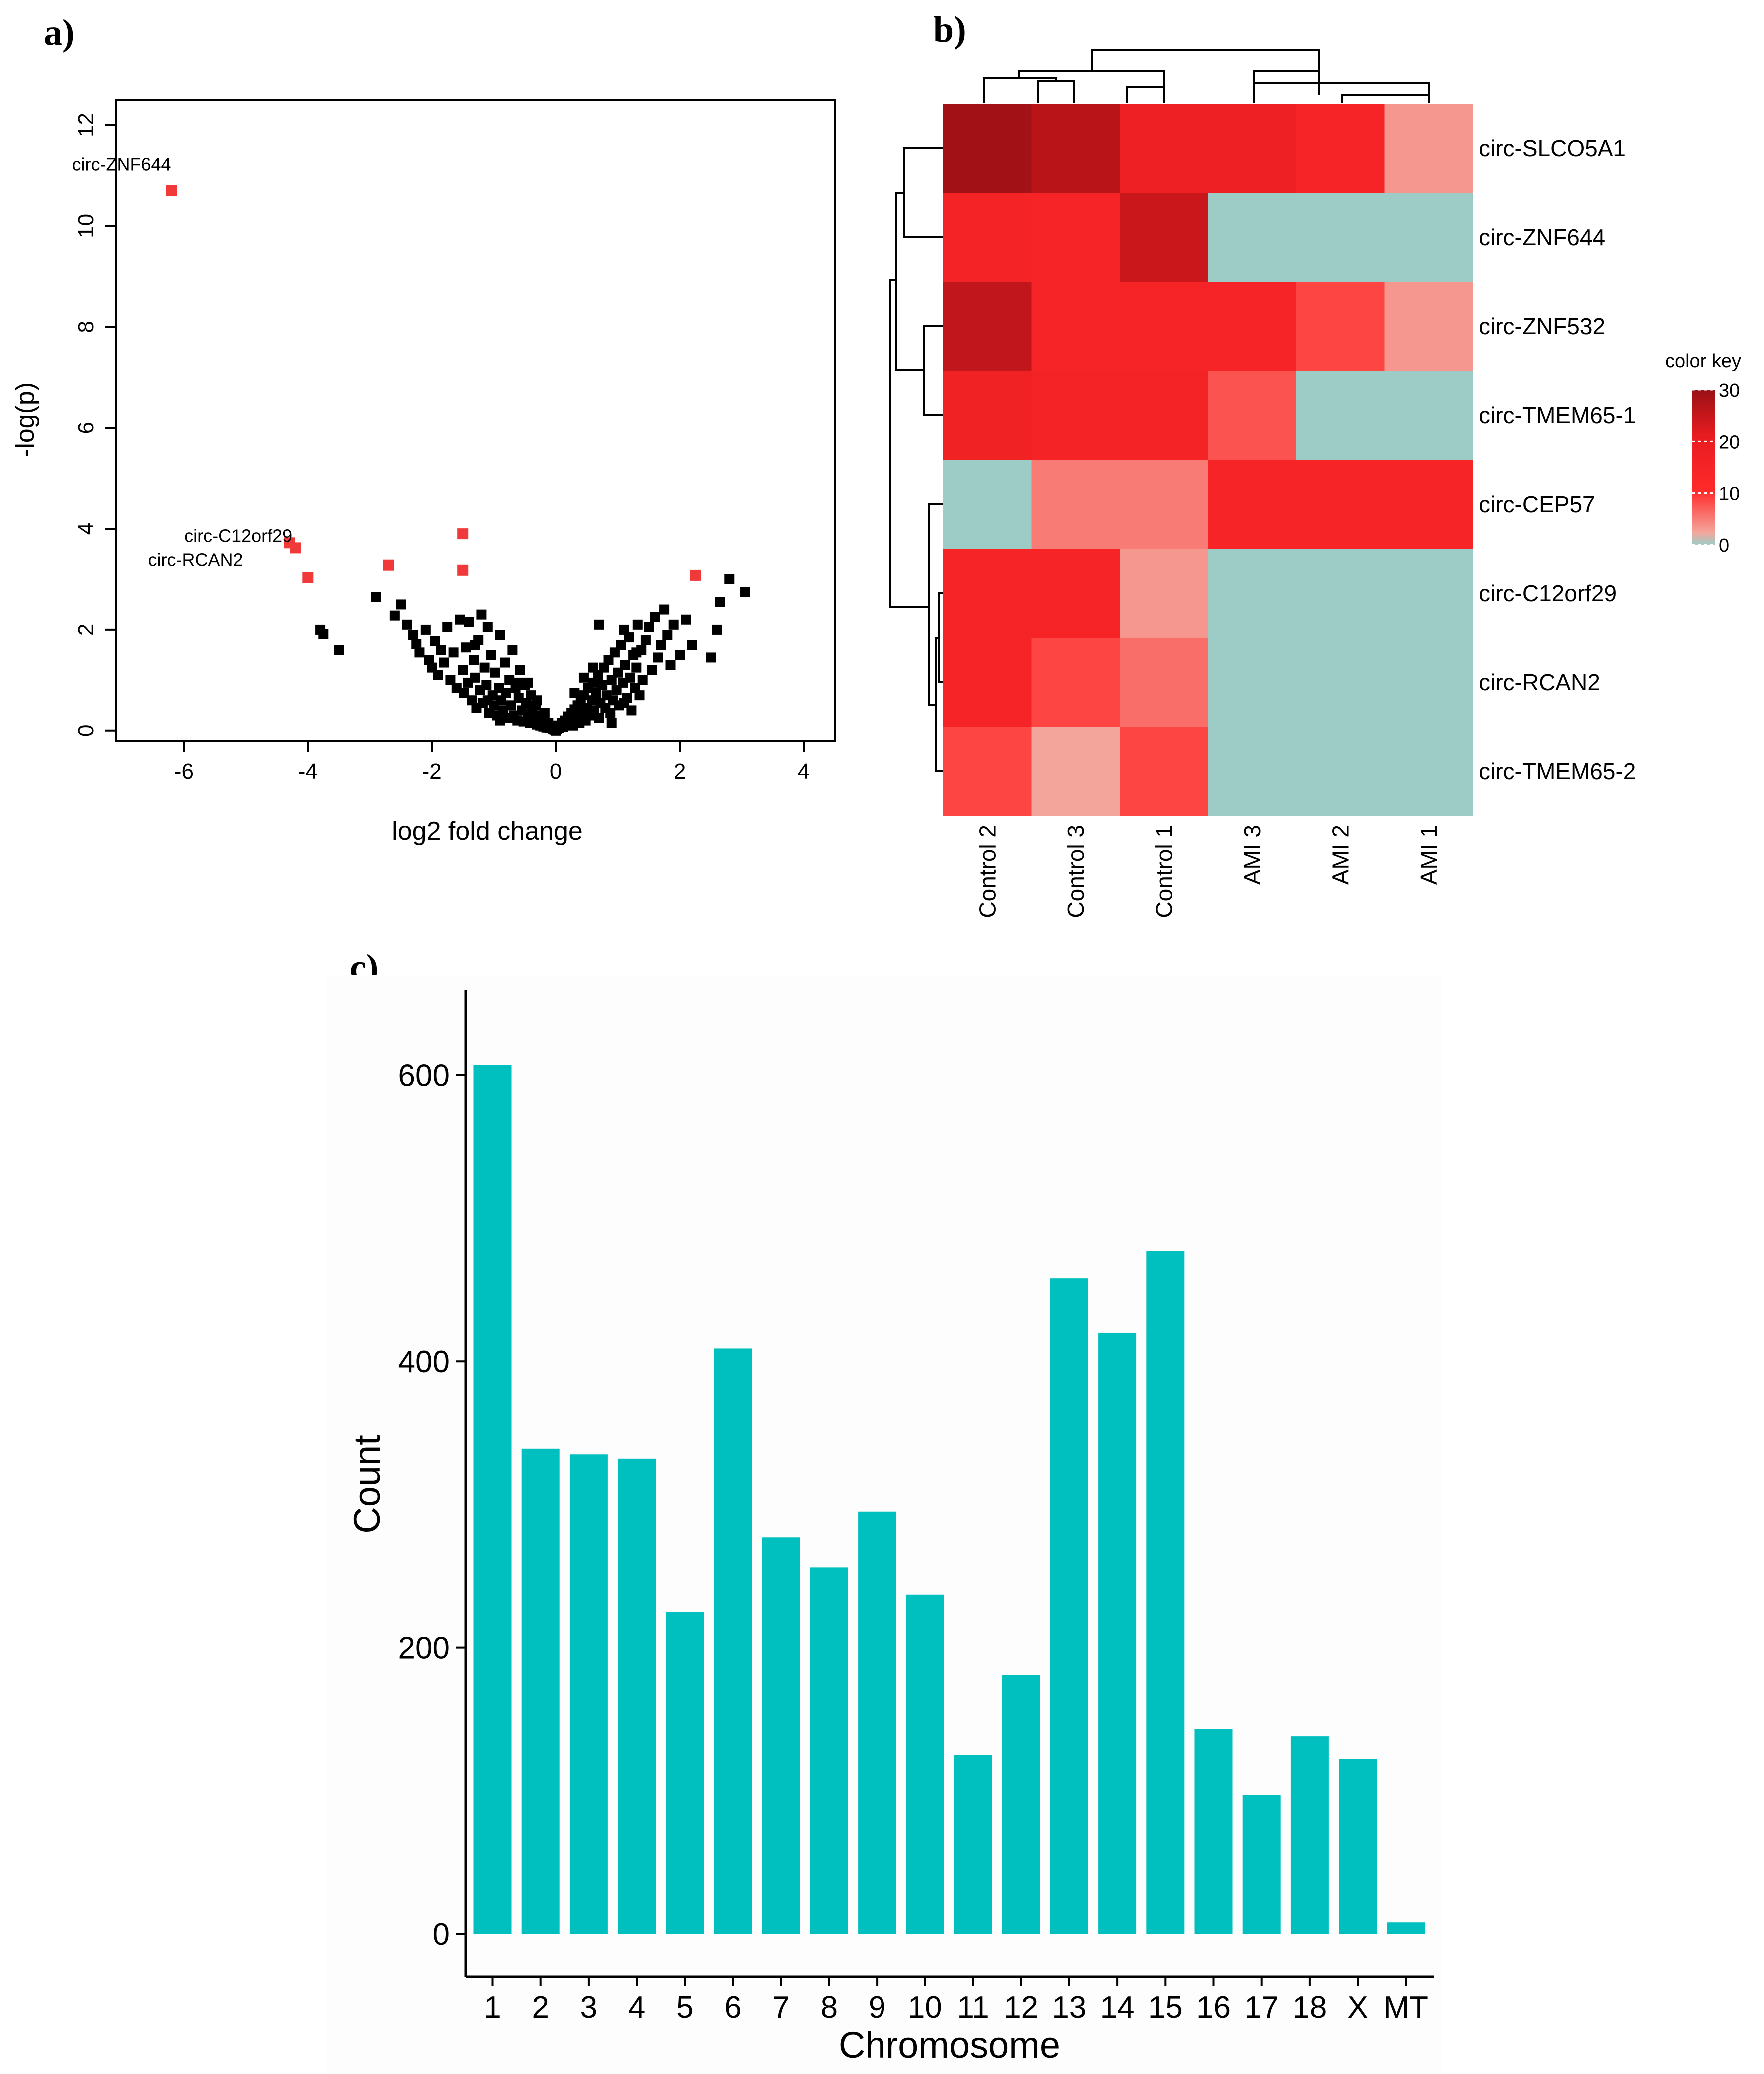  I want to click on volcano-x-tick-label: 4, so click(804, 772).